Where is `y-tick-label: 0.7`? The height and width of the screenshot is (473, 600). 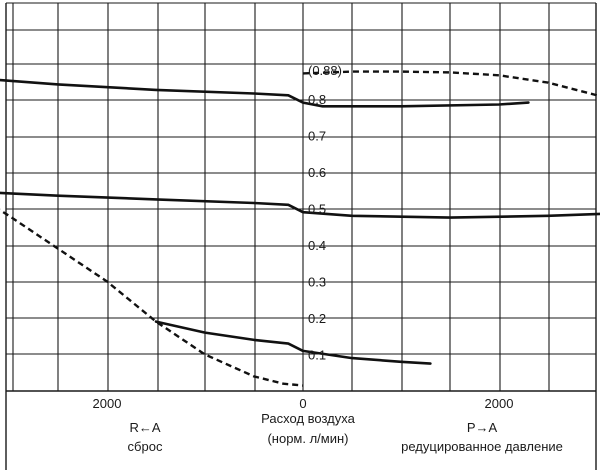 y-tick-label: 0.7 is located at coordinates (317, 136).